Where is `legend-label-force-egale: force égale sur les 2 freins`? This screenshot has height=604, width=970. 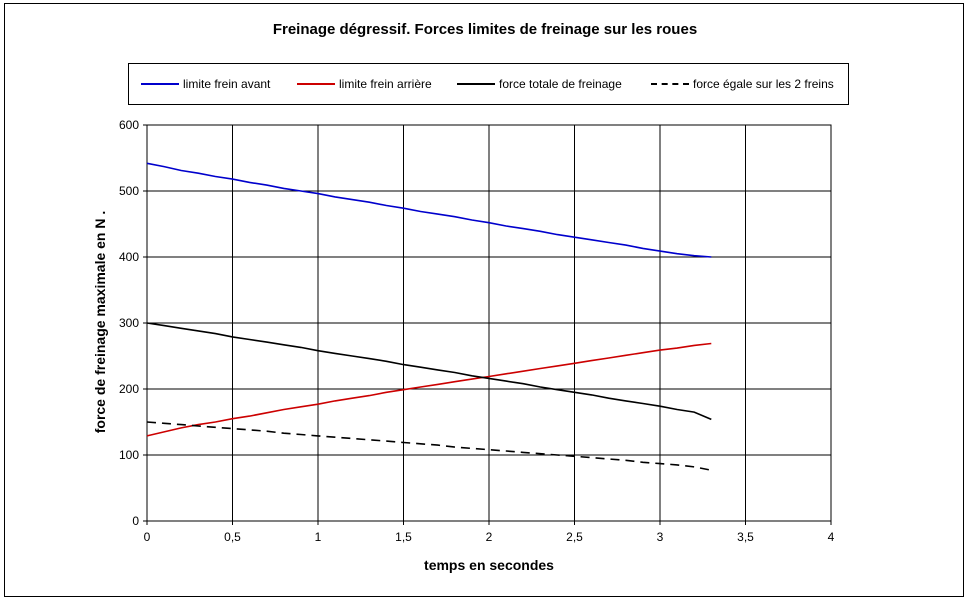
legend-label-force-egale: force égale sur les 2 freins is located at coordinates (763, 84).